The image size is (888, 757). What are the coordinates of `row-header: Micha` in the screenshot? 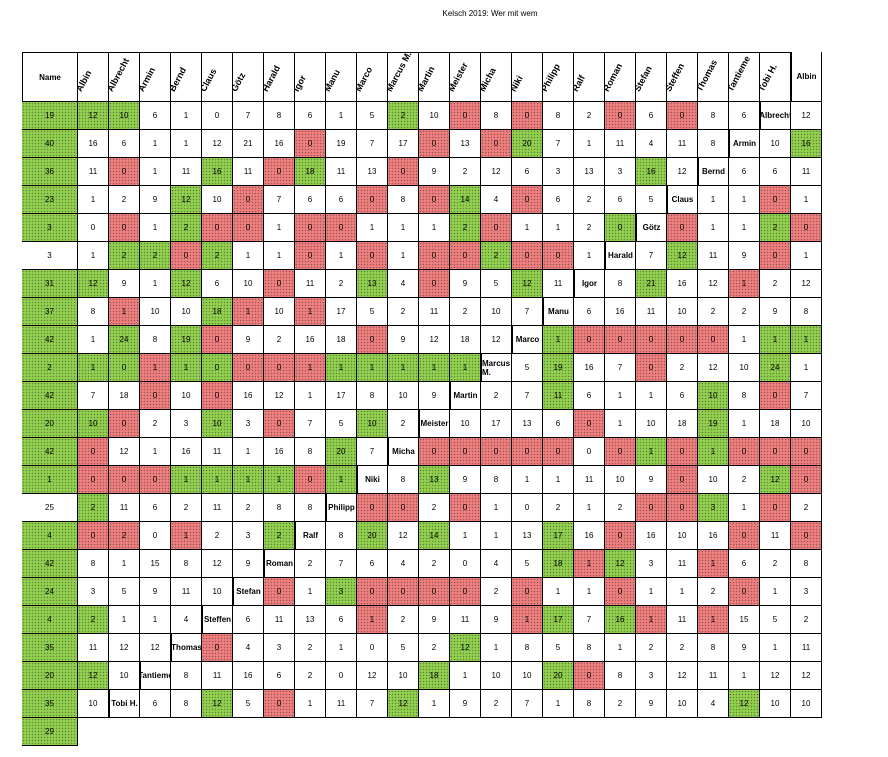 It's located at (403, 452).